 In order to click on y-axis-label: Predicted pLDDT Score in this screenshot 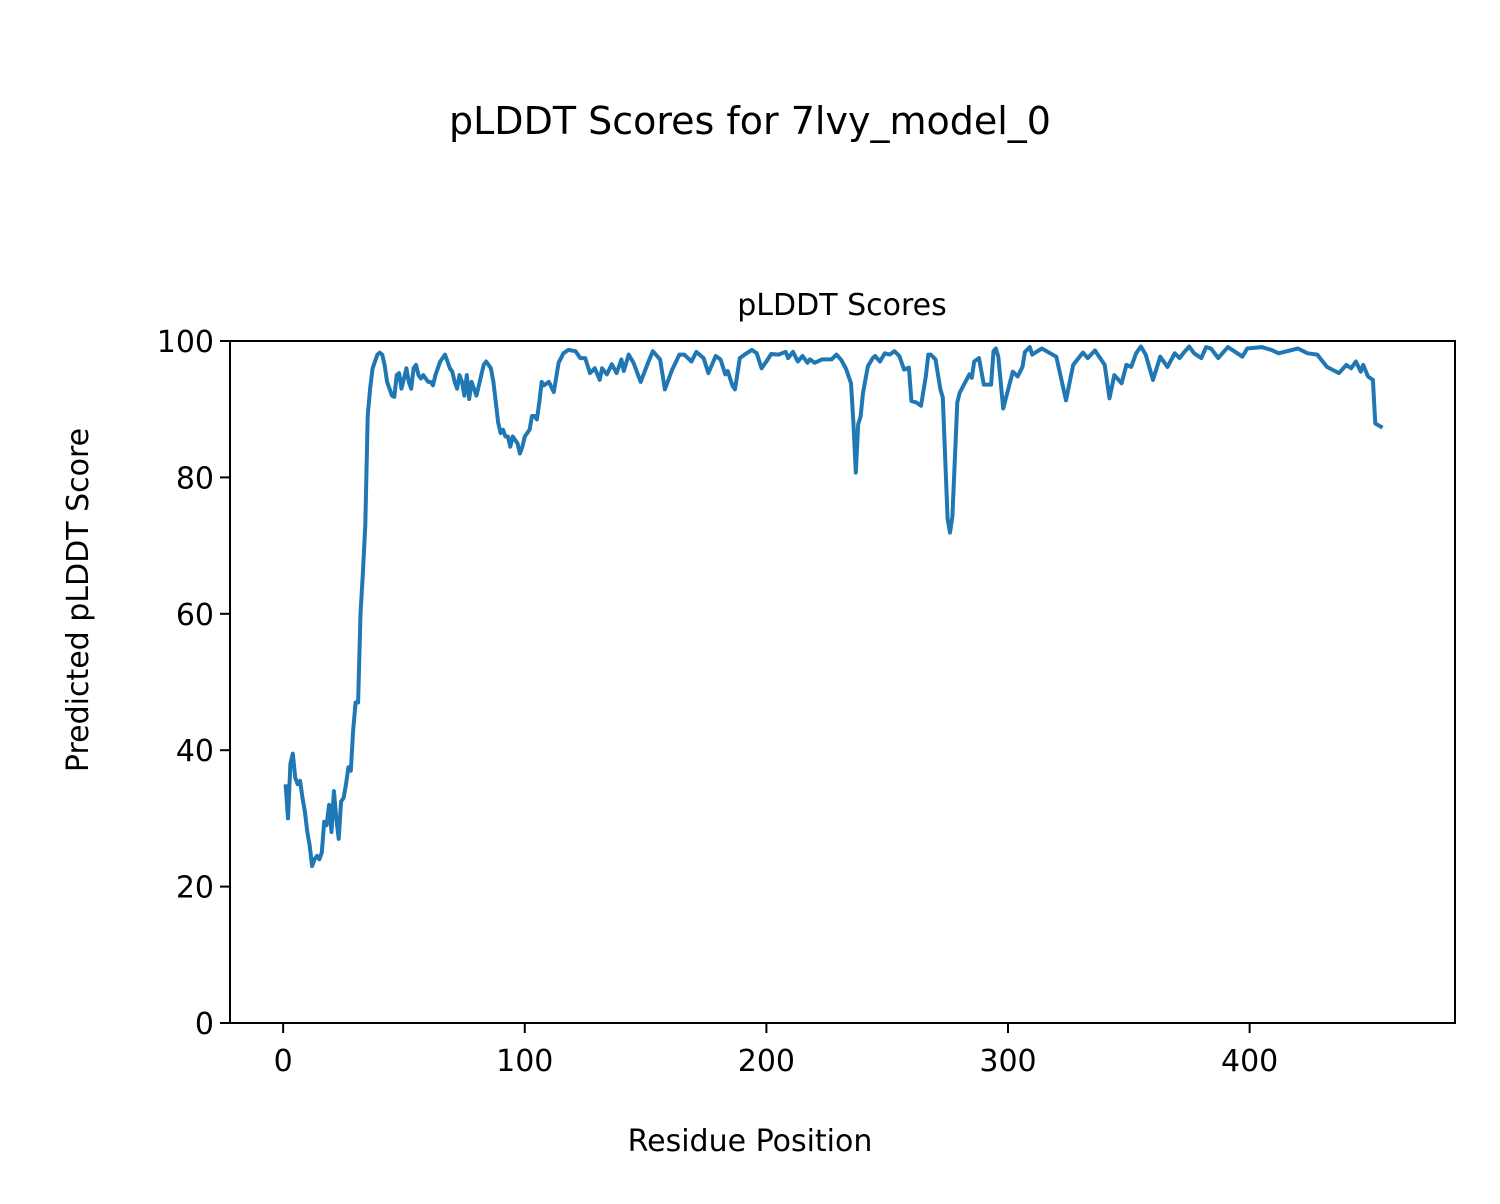, I will do `click(78, 600)`.